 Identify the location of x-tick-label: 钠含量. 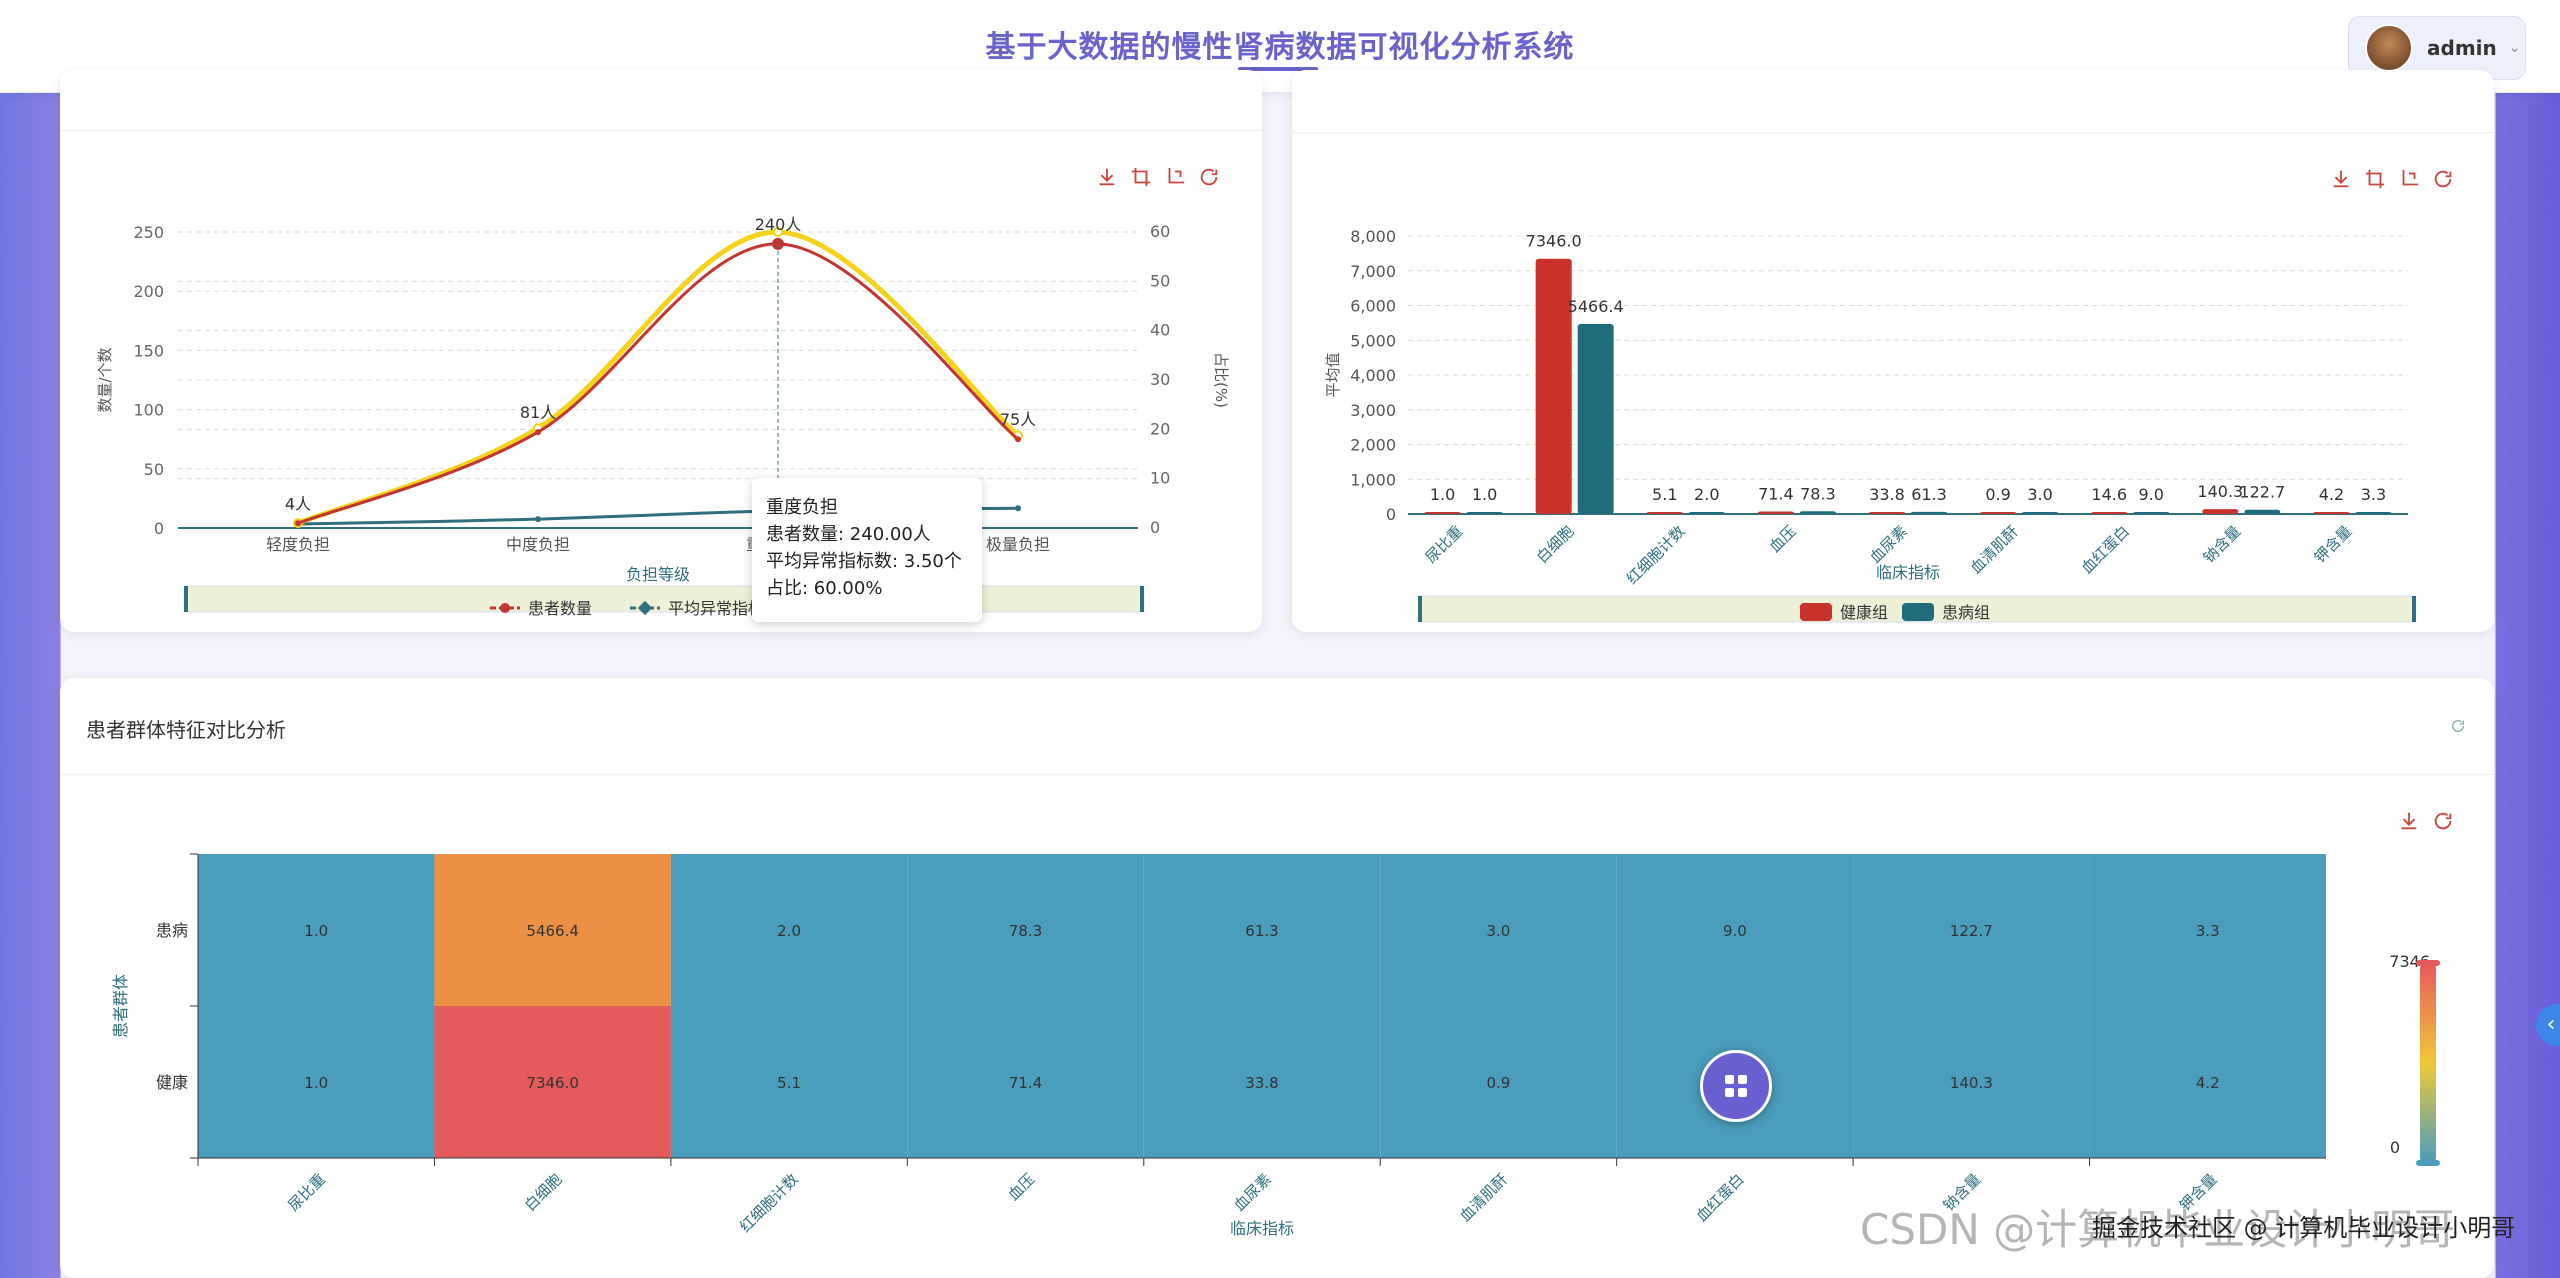
(2222, 544).